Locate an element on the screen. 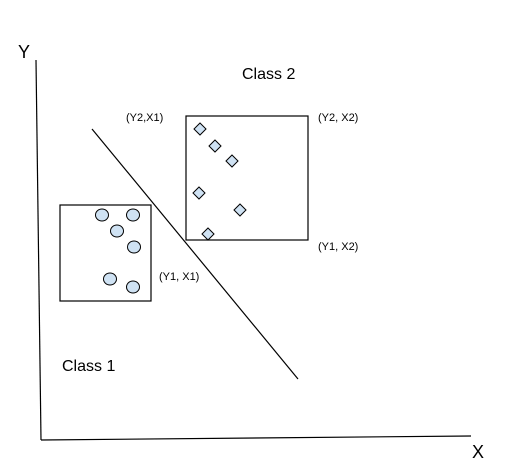  x-axis-label: X is located at coordinates (478, 452).